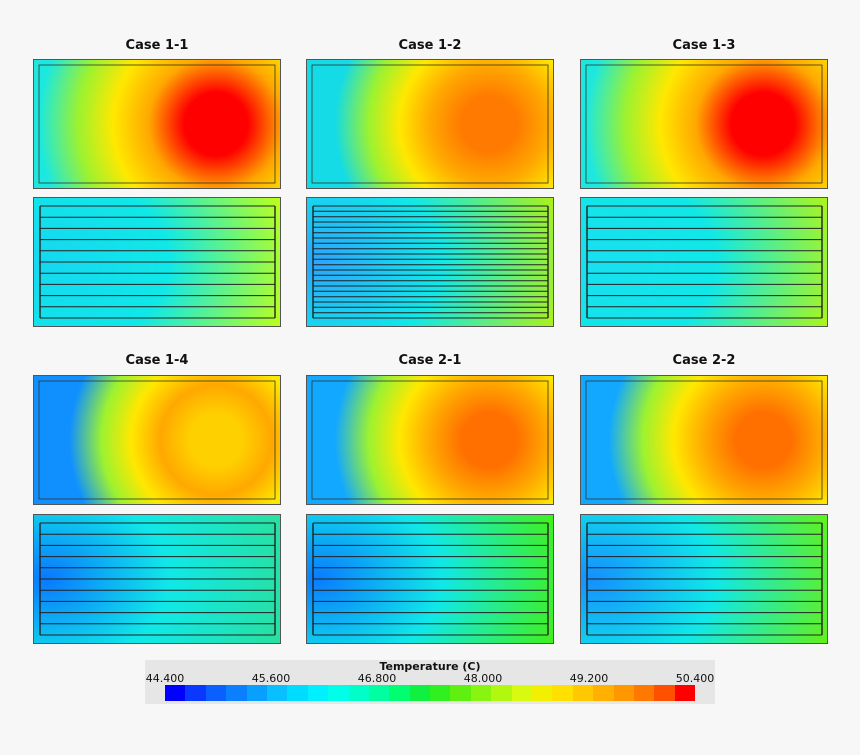 This screenshot has height=755, width=860. Describe the element at coordinates (704, 579) in the screenshot. I see `case-2-2-bottom-view` at that location.